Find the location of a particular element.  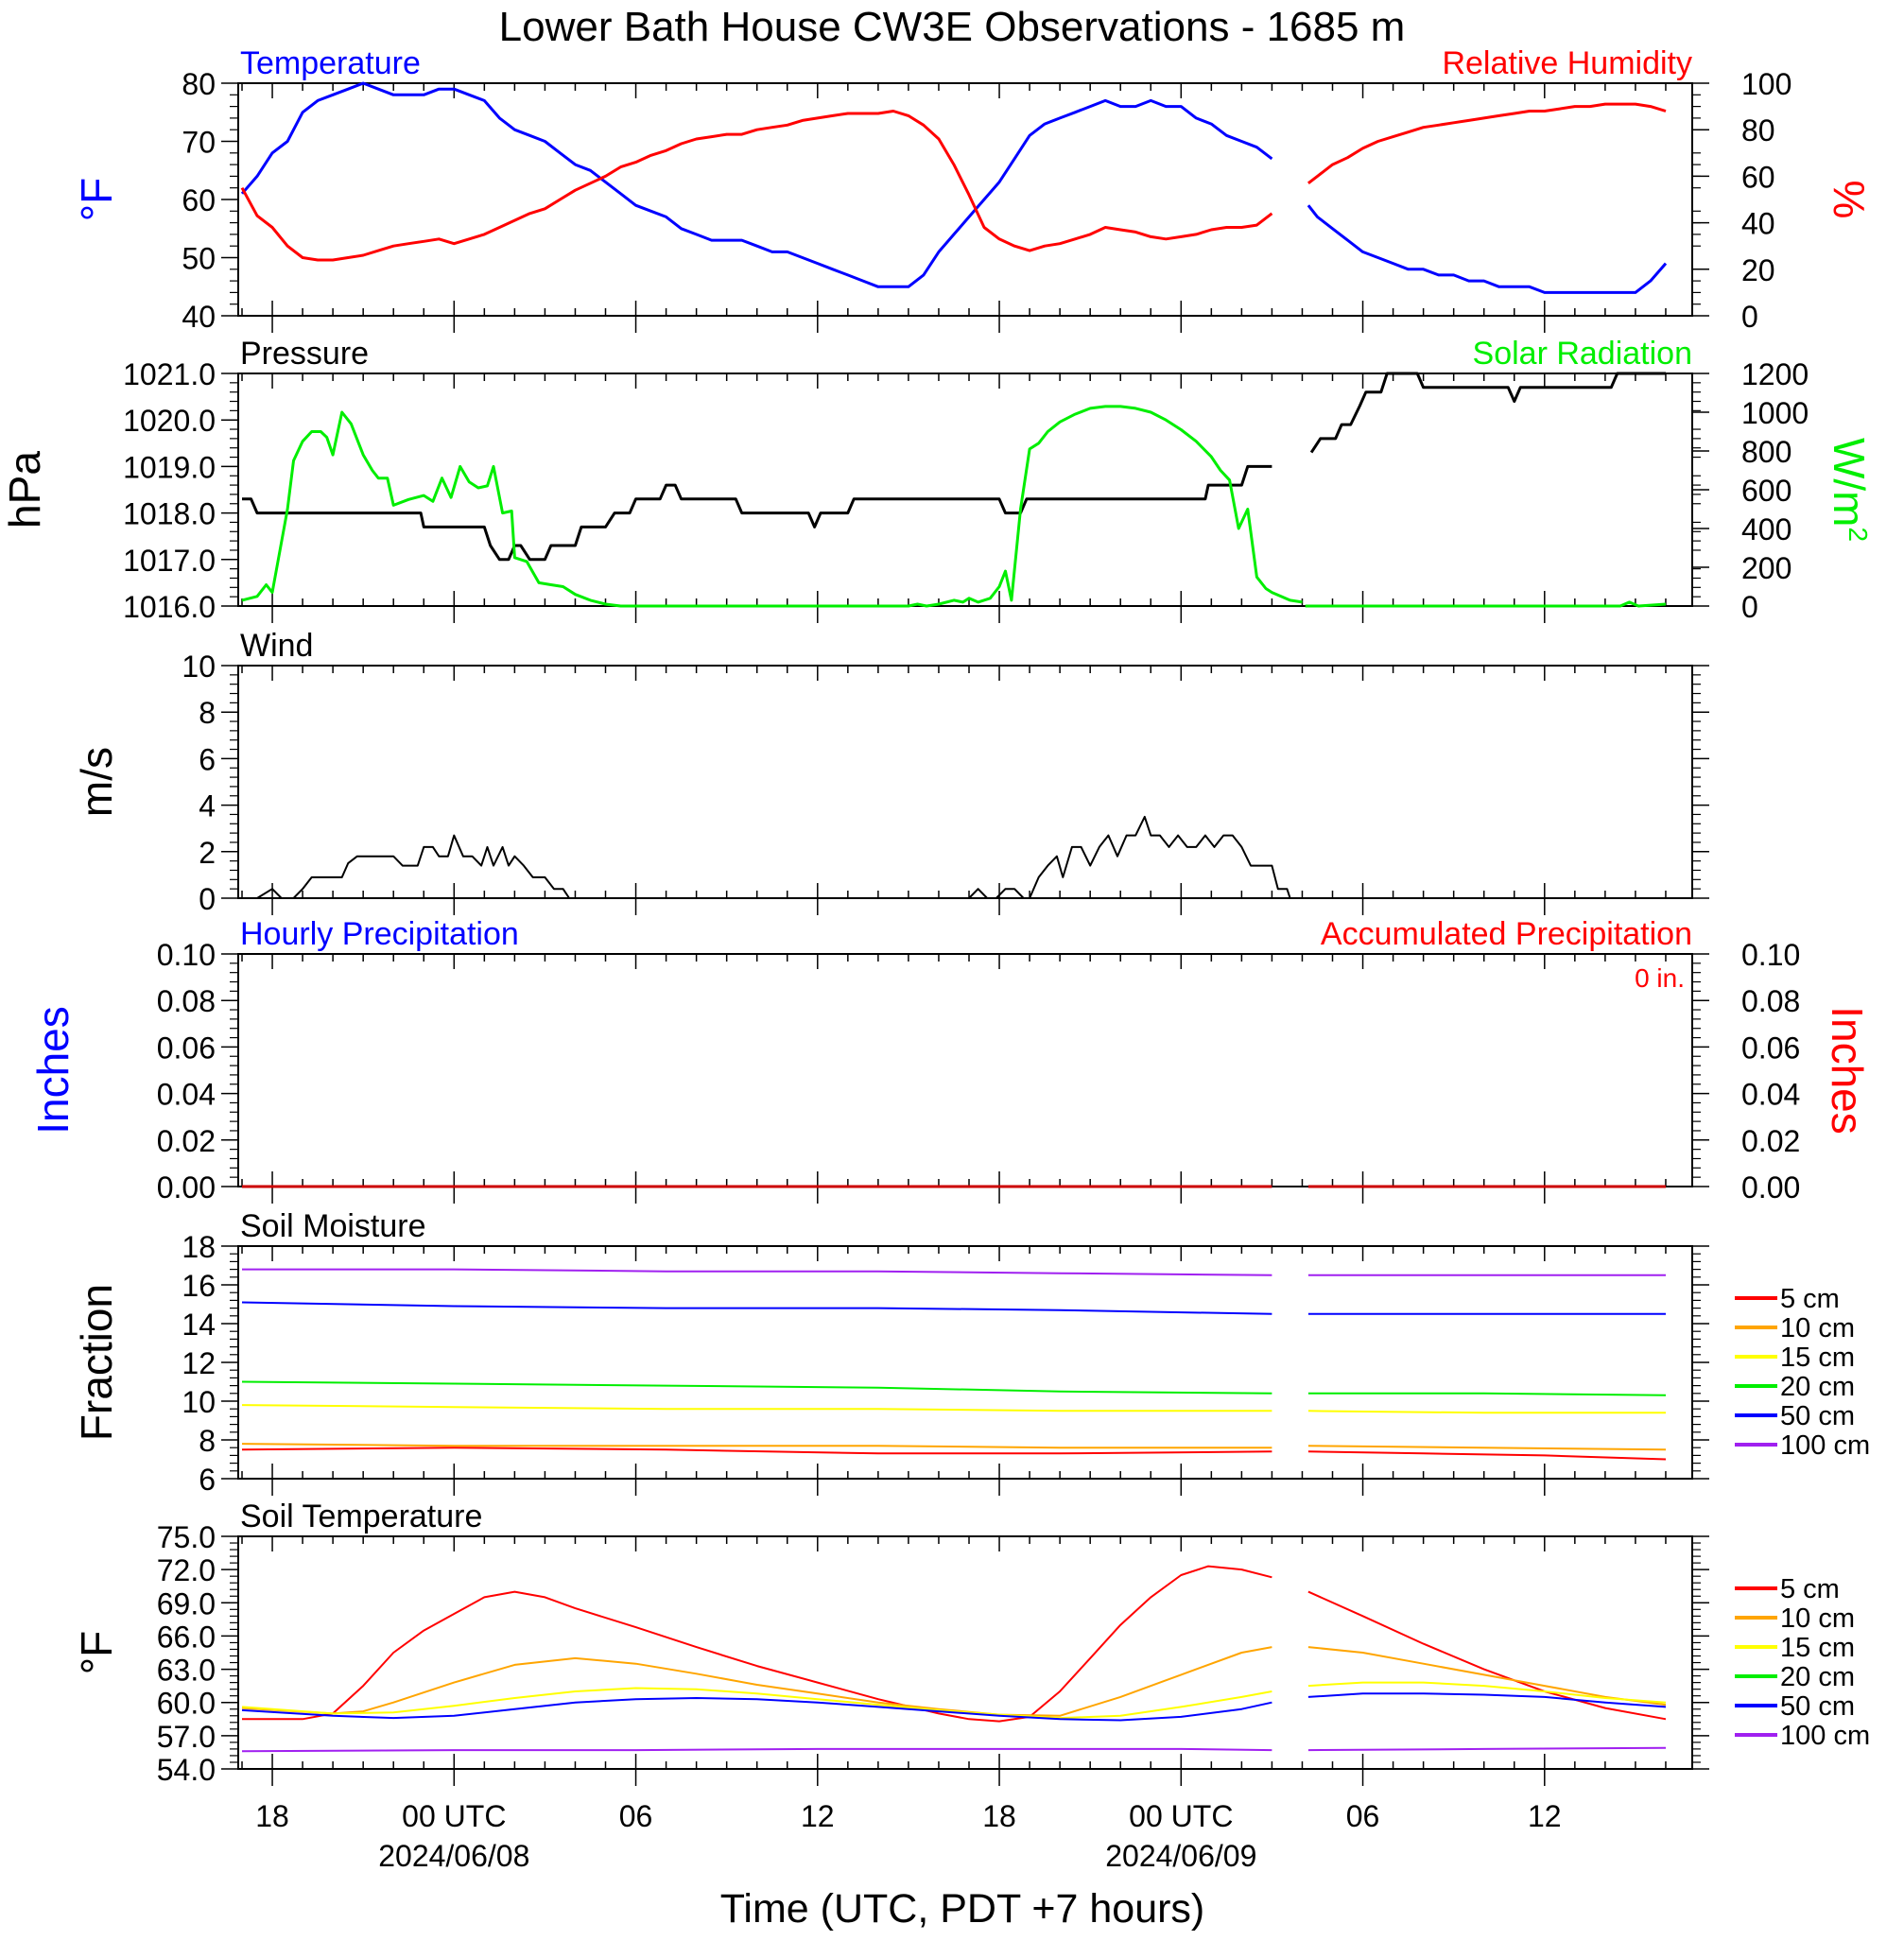

series-line-100-cm is located at coordinates (954, 1272).